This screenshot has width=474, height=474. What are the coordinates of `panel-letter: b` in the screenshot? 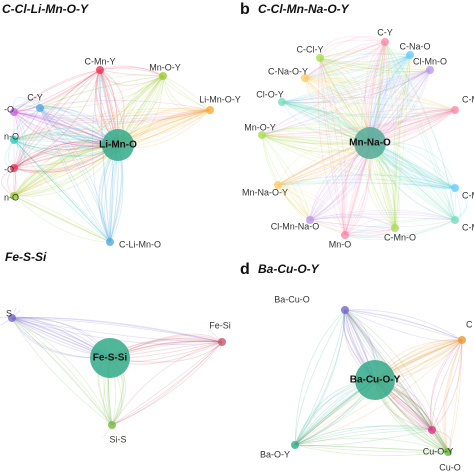 It's located at (245, 9).